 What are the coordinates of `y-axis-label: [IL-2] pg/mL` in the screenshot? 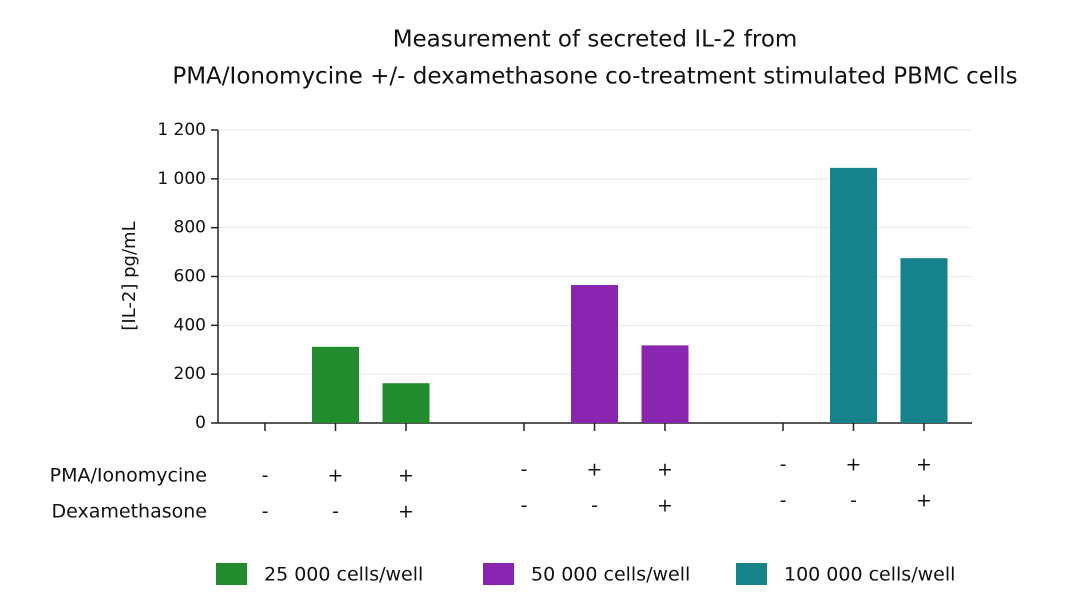 It's located at (129, 275).